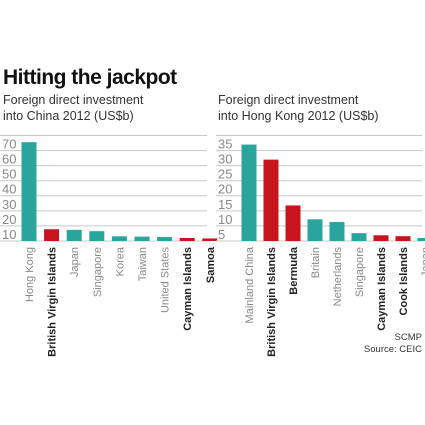 This screenshot has height=425, width=425. I want to click on right-category-label: Japan, so click(422, 262).